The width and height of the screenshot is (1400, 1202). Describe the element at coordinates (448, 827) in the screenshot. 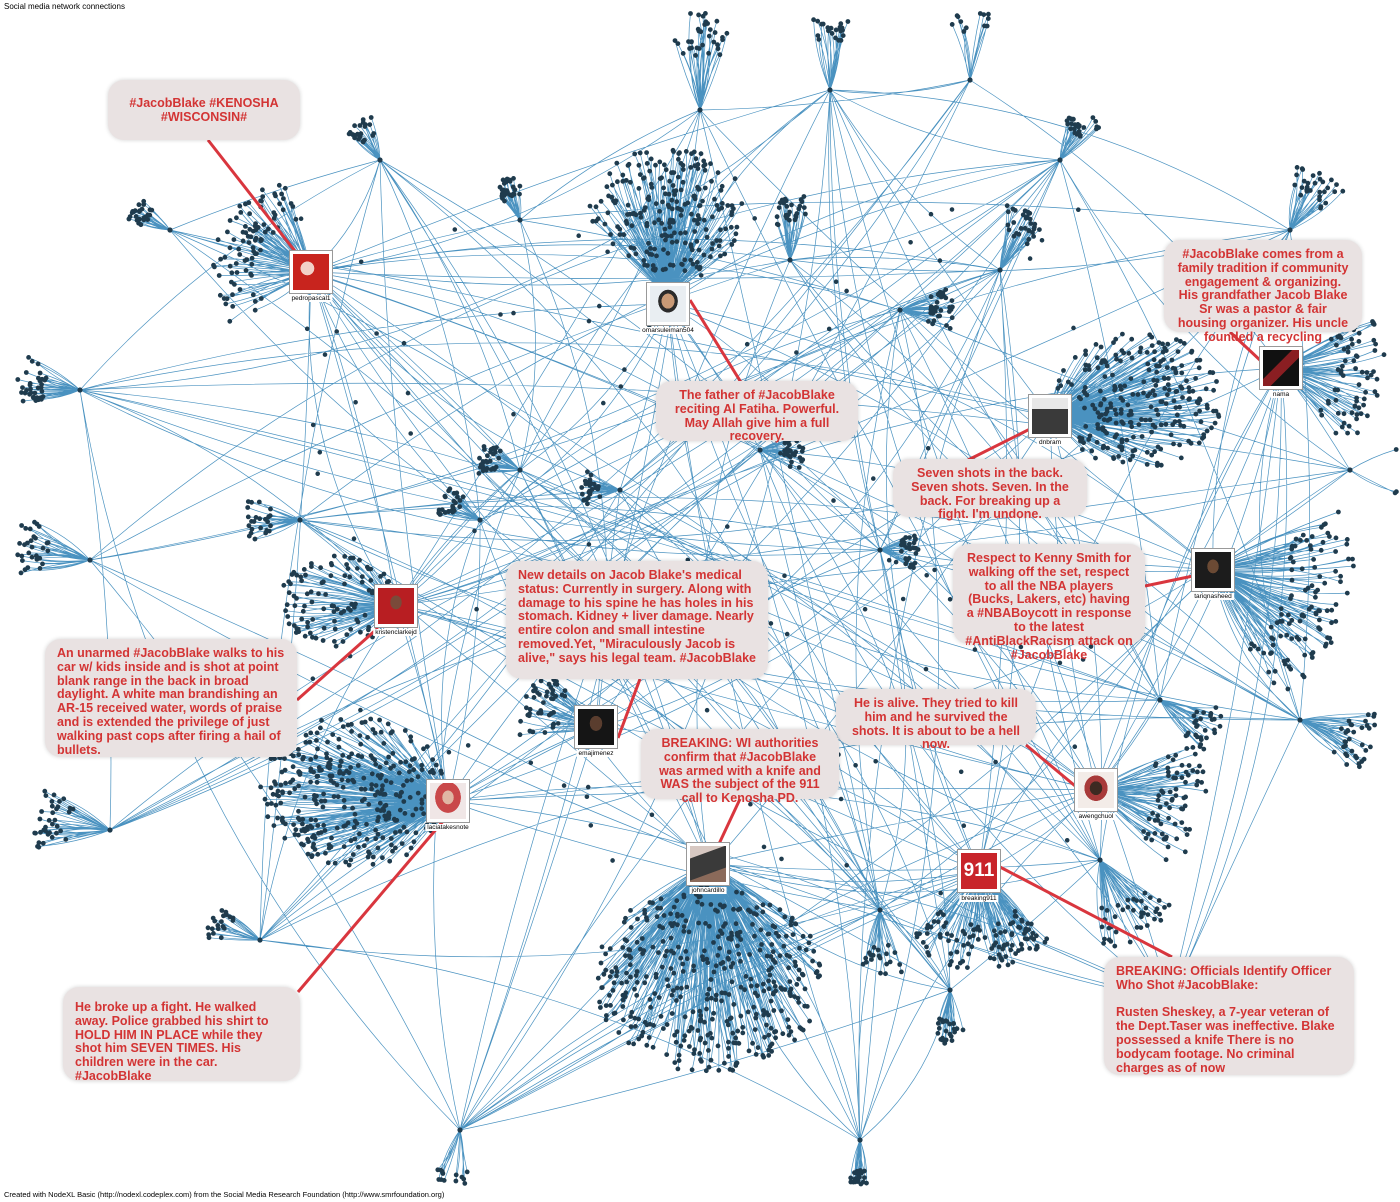

I see `user-label-laciatakesnote: laciatakesnote` at that location.